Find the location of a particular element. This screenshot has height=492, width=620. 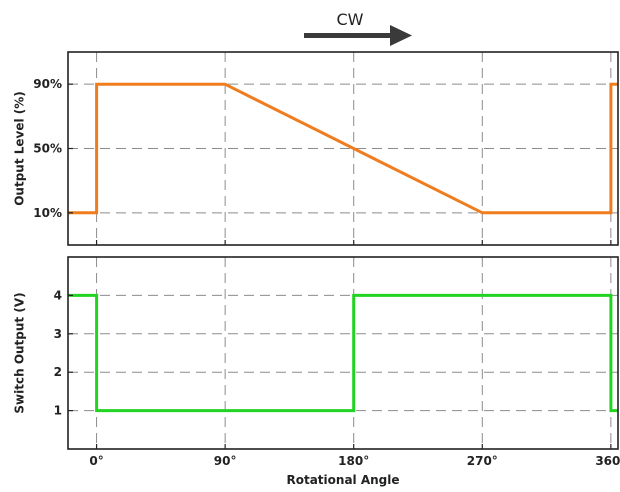

switch-output-y-axis-label: Switch Output (V) is located at coordinates (20, 352).